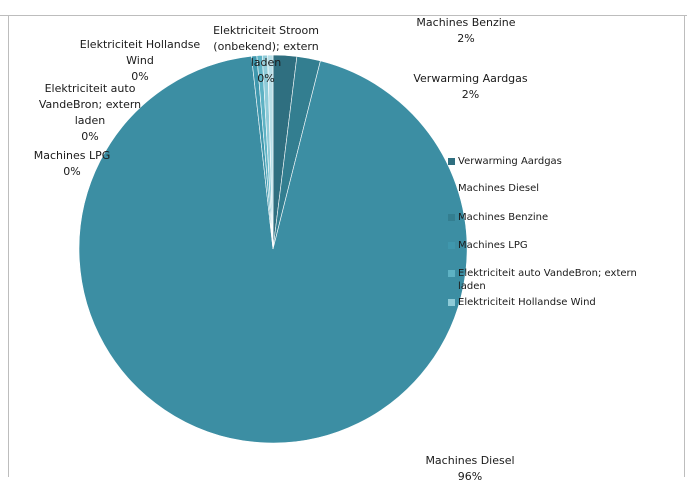 This screenshot has height=485, width=687. What do you see at coordinates (72, 155) in the screenshot?
I see `data-label-name: Machines LPG` at bounding box center [72, 155].